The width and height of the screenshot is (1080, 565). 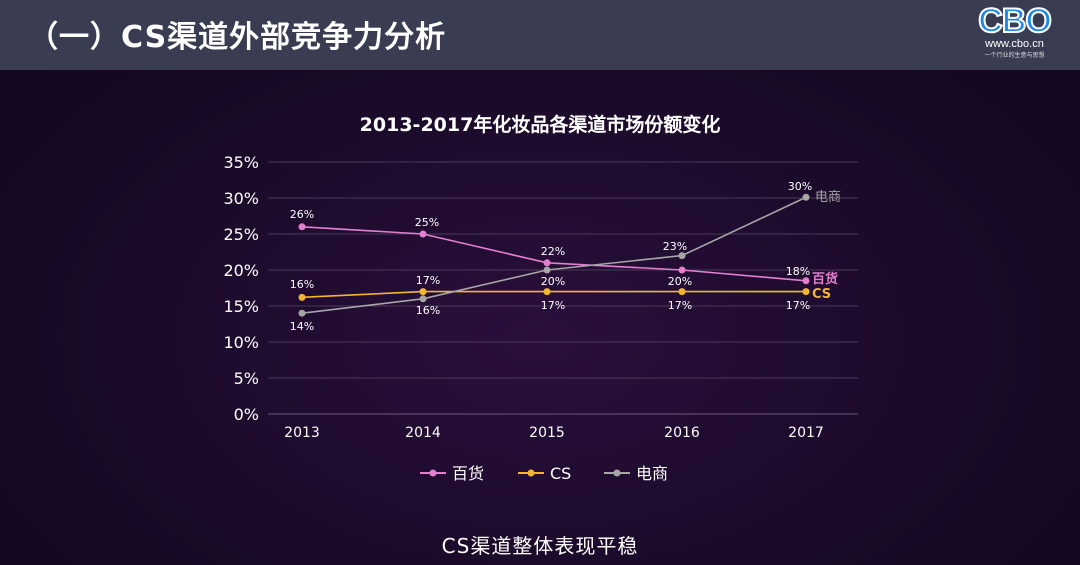 What do you see at coordinates (241, 162) in the screenshot?
I see `y-tick-label: 35%` at bounding box center [241, 162].